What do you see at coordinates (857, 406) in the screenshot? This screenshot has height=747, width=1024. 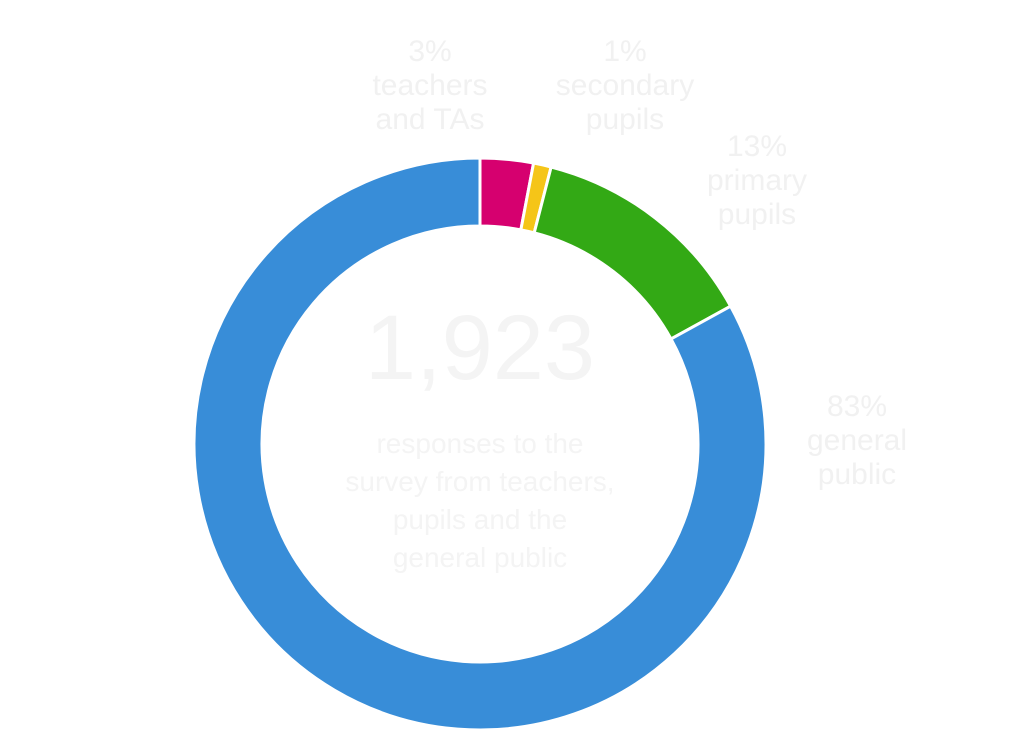 I see `value-label: 83%` at bounding box center [857, 406].